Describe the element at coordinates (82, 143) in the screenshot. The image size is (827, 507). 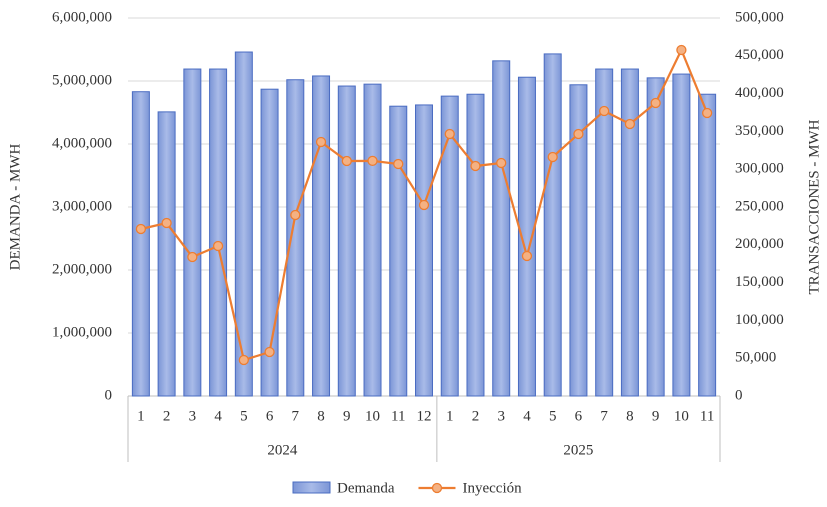
I see `y-tick-label: 4,000,000` at that location.